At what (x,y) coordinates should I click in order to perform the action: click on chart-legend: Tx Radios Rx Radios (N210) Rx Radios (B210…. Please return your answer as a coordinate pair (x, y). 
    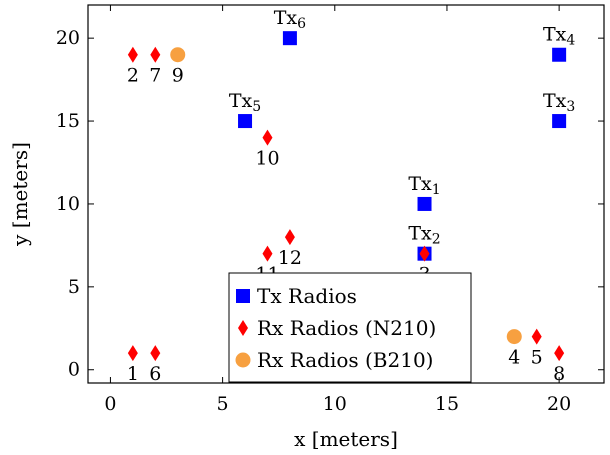
    Looking at the image, I should click on (350, 327).